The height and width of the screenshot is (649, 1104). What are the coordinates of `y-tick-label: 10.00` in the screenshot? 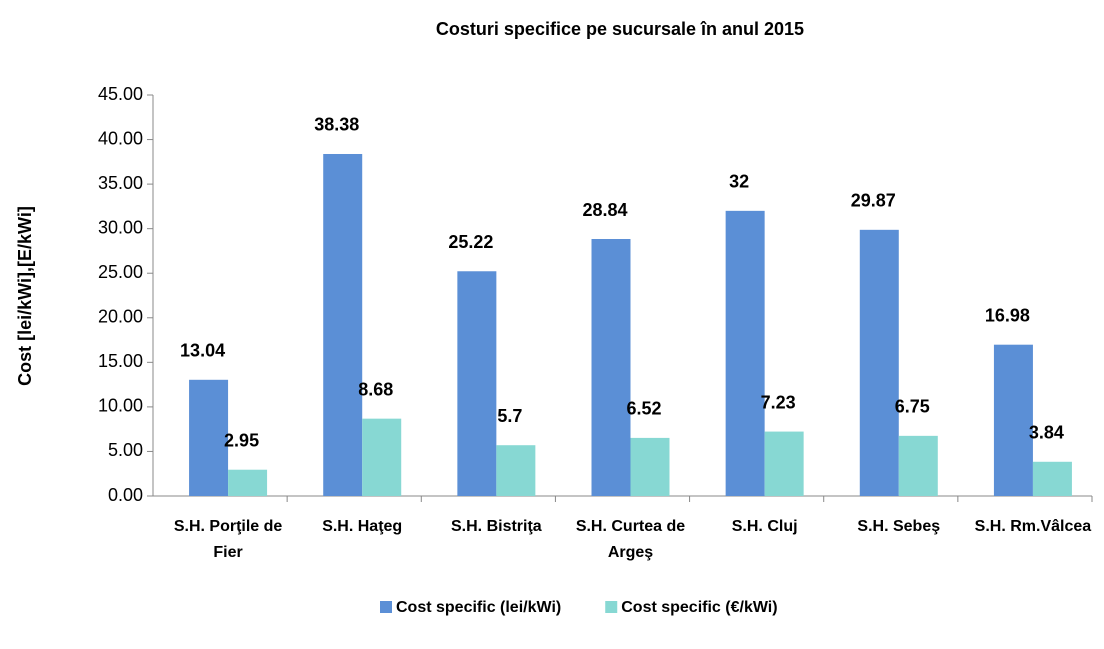 It's located at (120, 406).